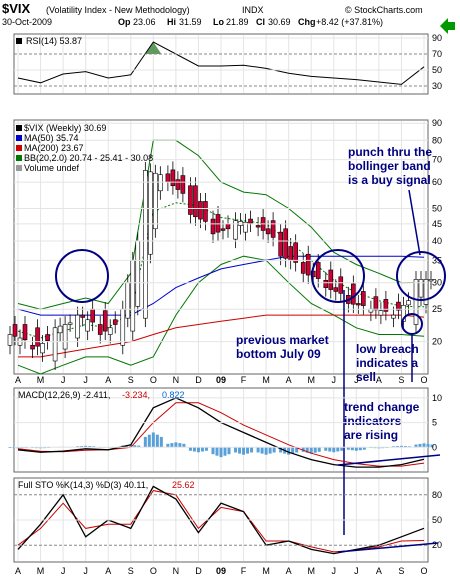 The image size is (460, 582). What do you see at coordinates (437, 241) in the screenshot?
I see `price-tick-label: 40` at bounding box center [437, 241].